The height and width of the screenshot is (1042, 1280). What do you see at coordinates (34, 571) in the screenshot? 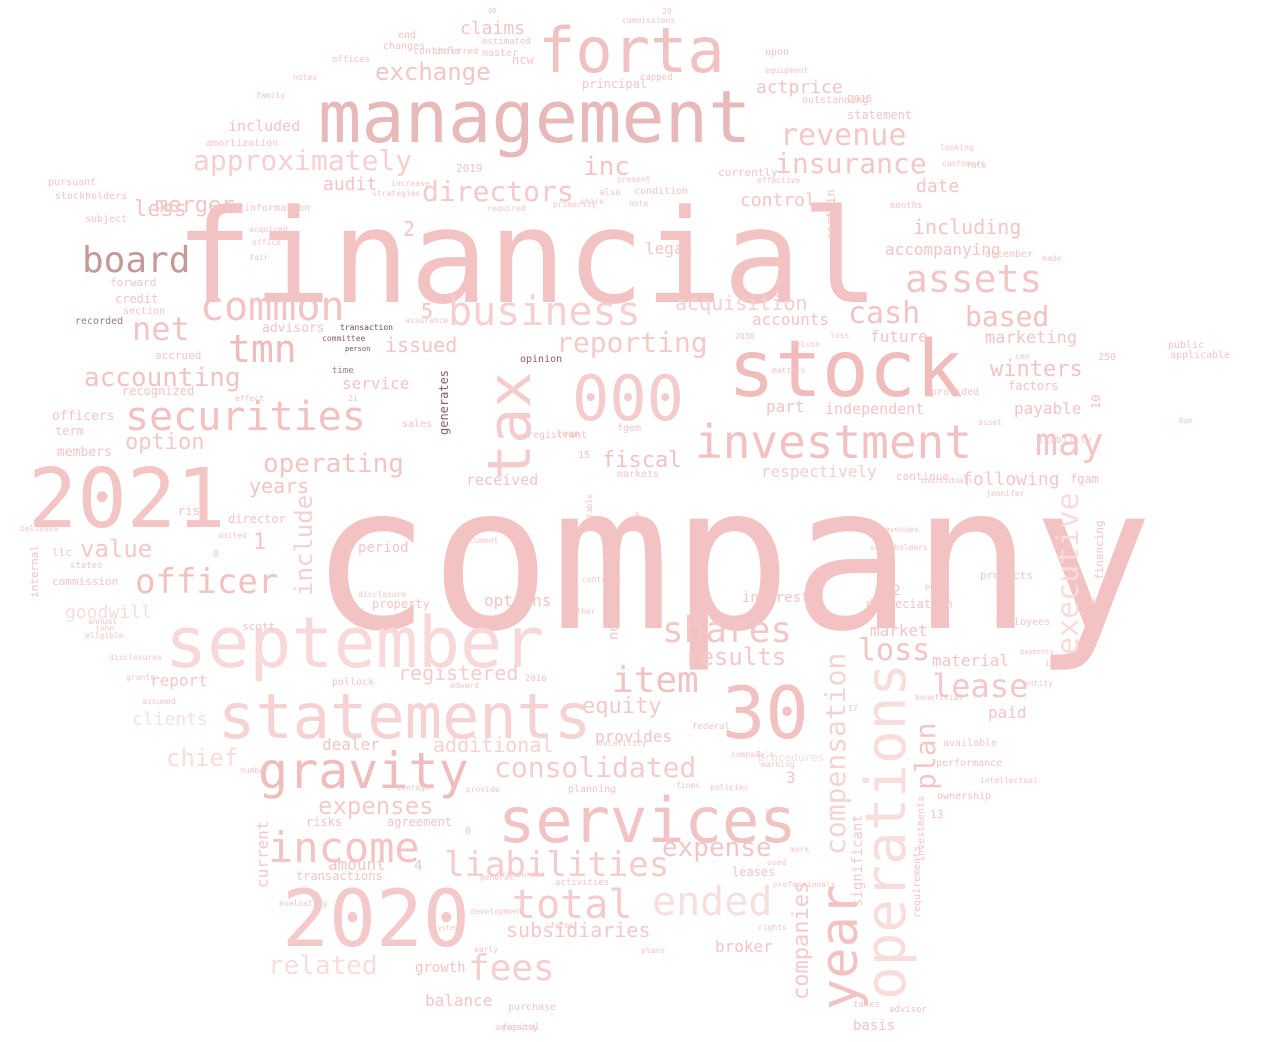
I see `word-117: internal` at bounding box center [34, 571].